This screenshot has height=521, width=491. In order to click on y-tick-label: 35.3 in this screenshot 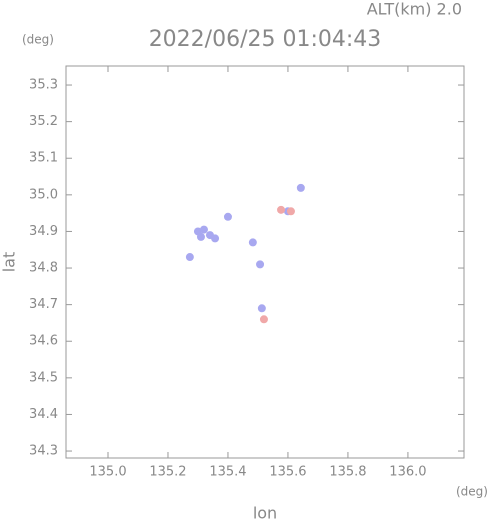, I will do `click(43, 85)`.